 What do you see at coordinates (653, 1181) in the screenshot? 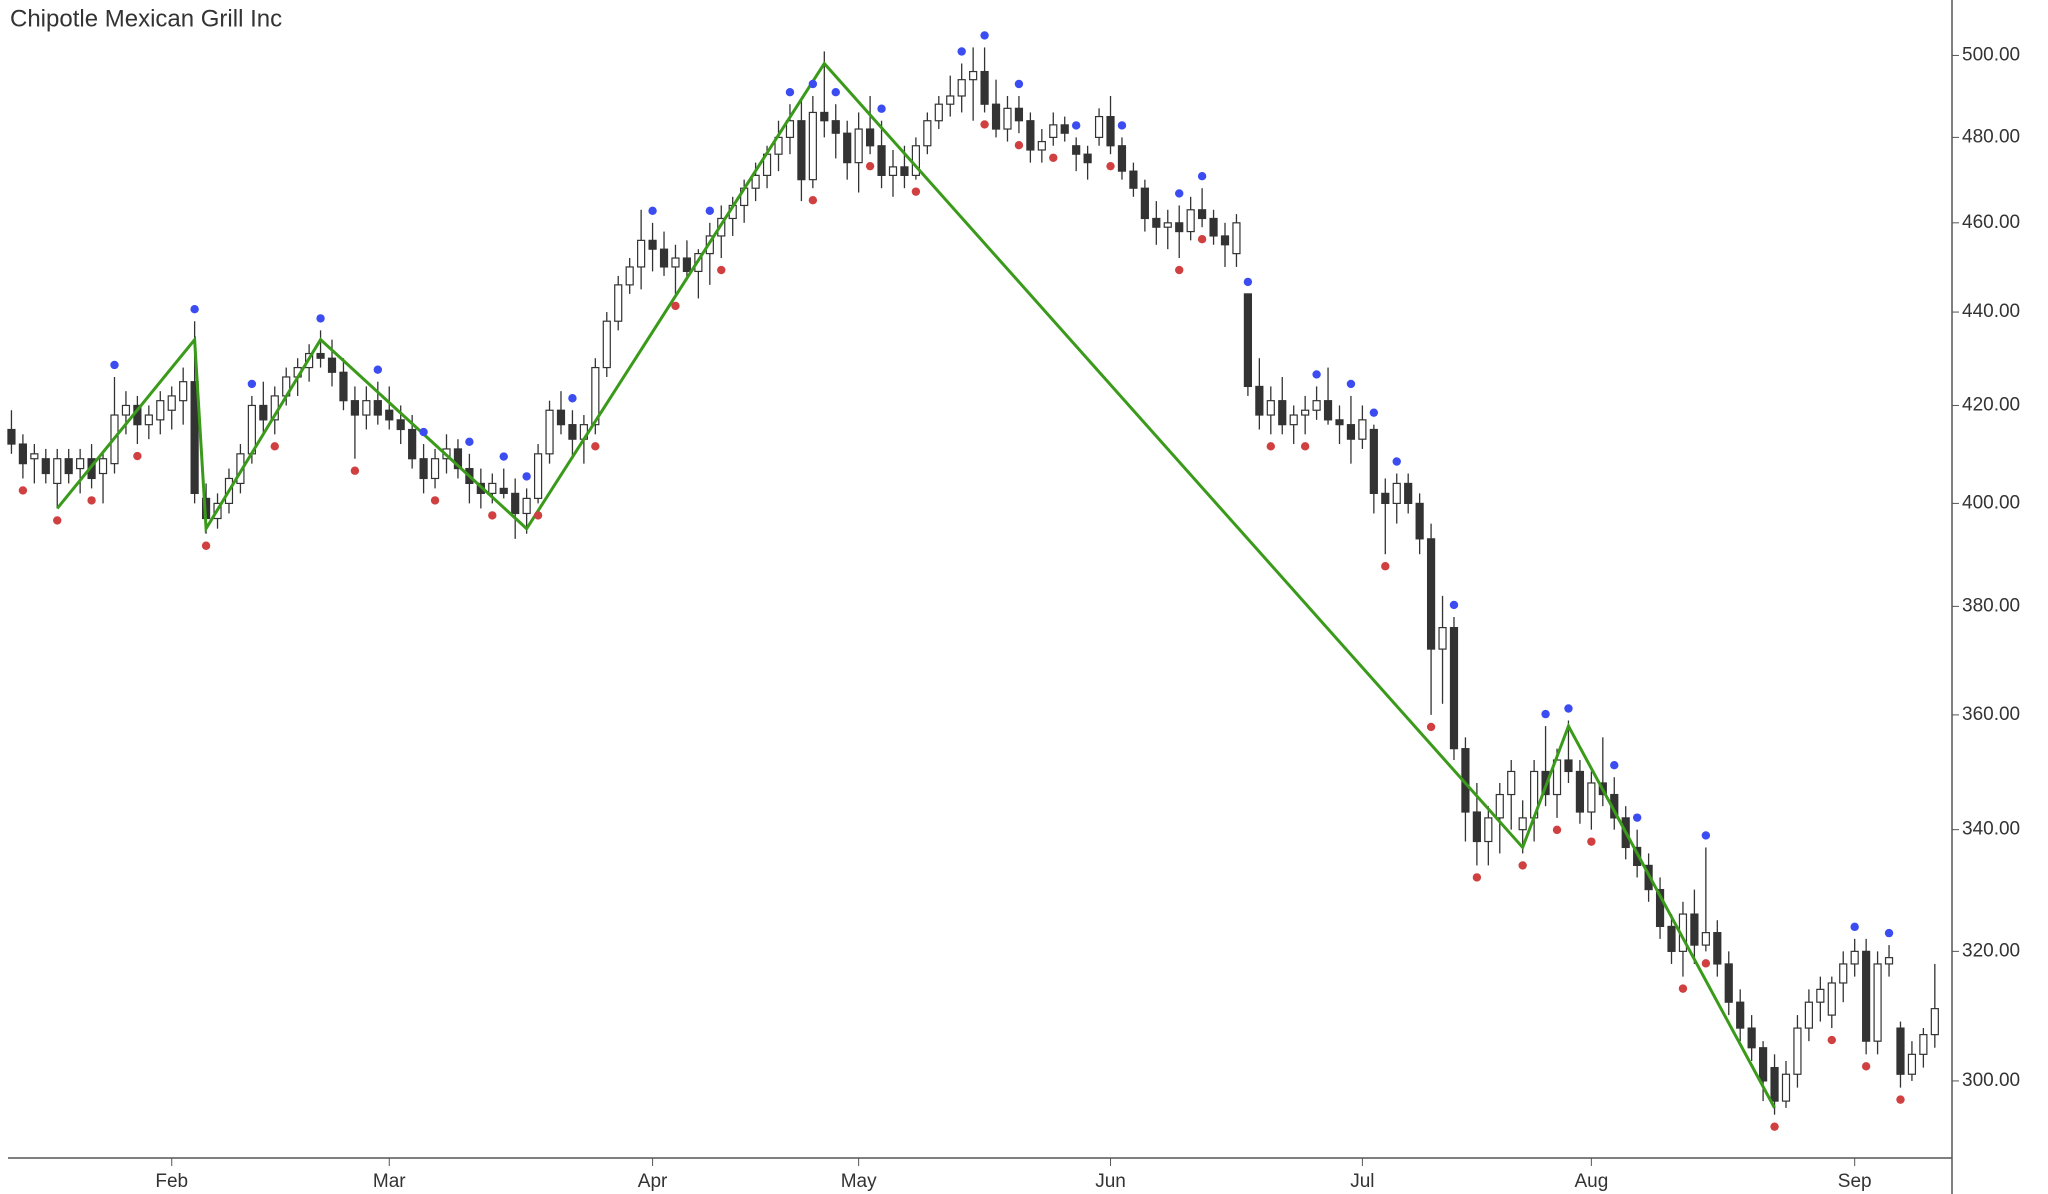
I see `x-tick-label: Apr` at bounding box center [653, 1181].